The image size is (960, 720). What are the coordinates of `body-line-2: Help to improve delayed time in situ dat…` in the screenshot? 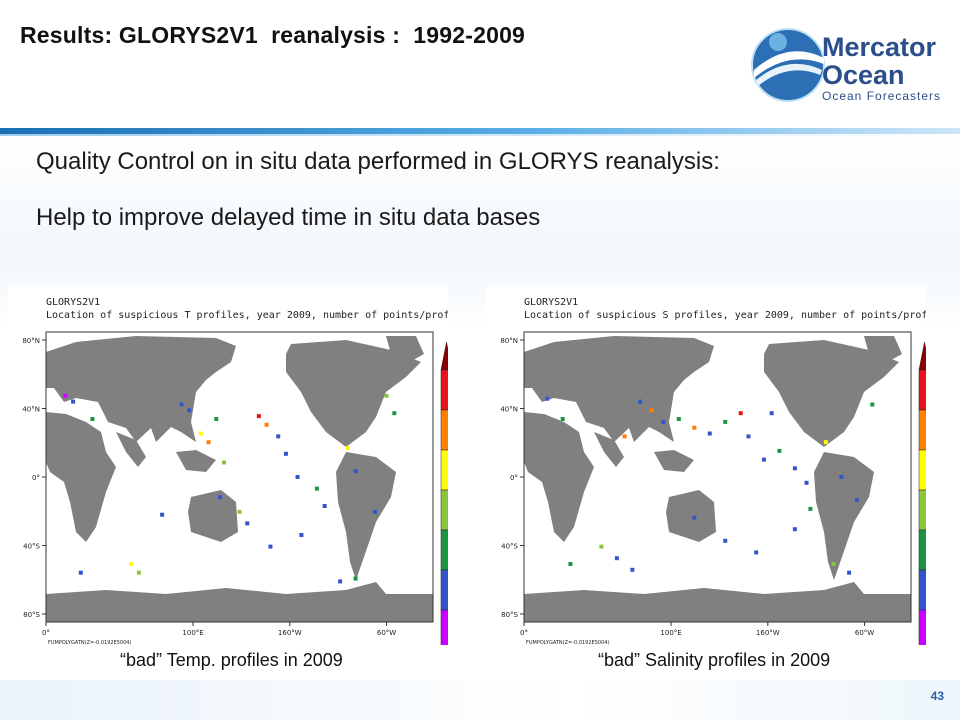 It's located at (288, 217).